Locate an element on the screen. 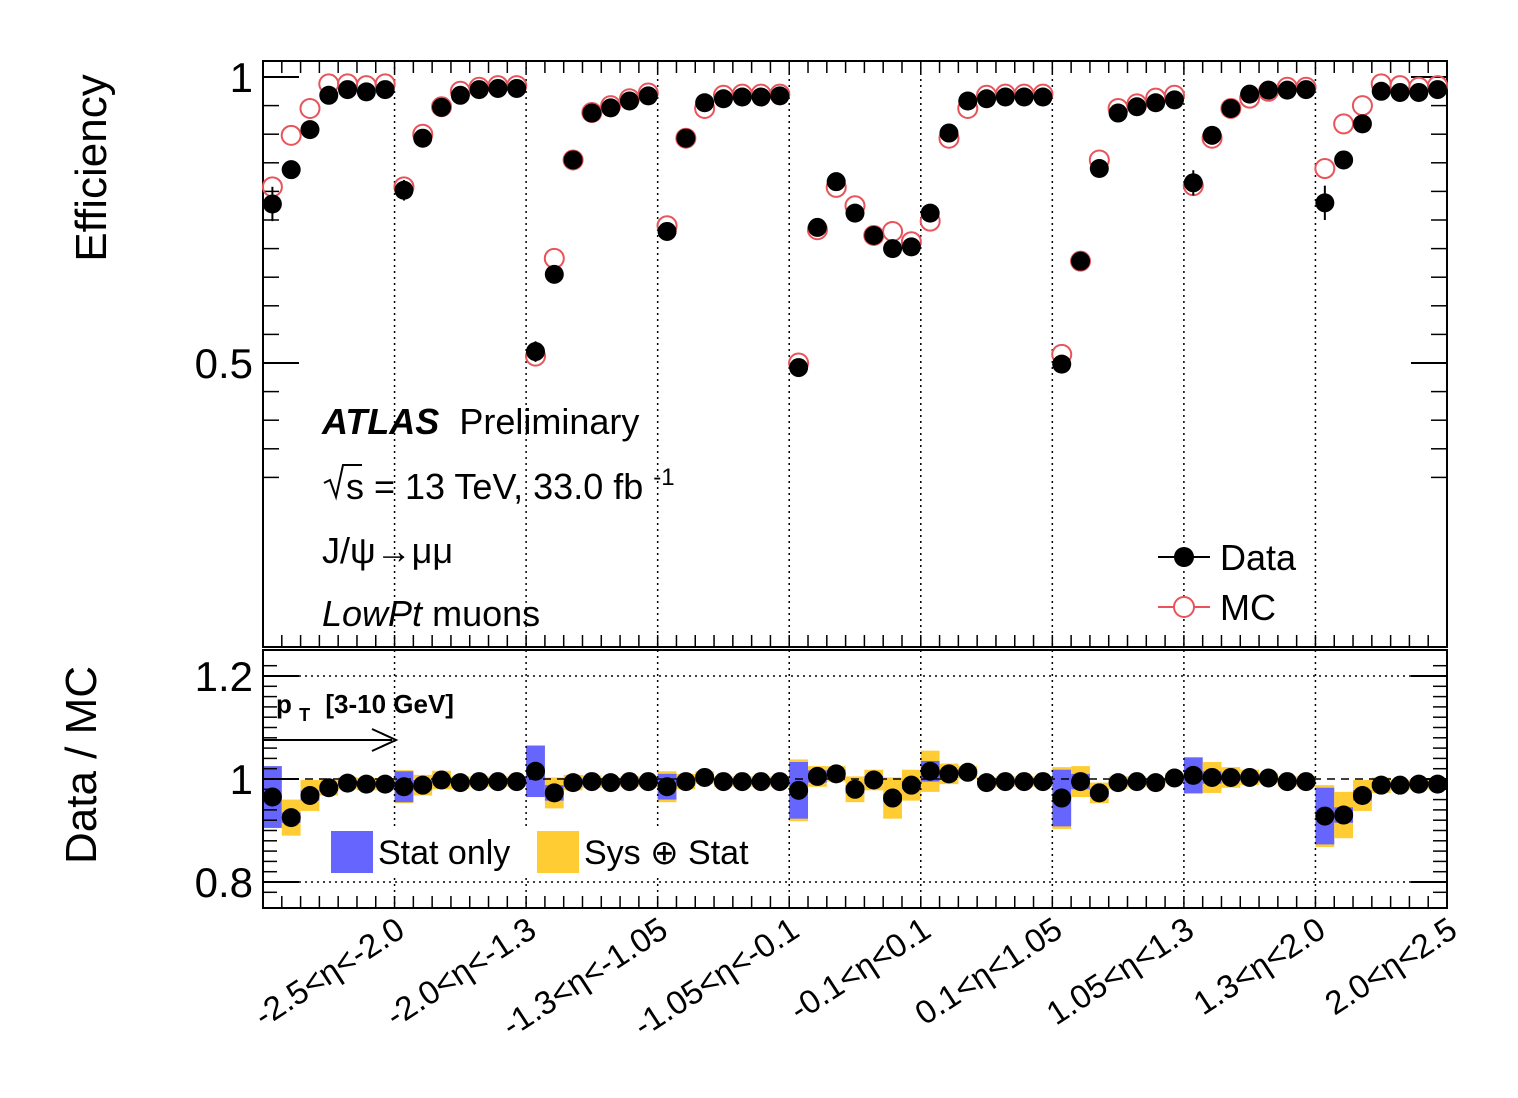  eta-category-label: 1.3<η<2.0 is located at coordinates (1259, 966).